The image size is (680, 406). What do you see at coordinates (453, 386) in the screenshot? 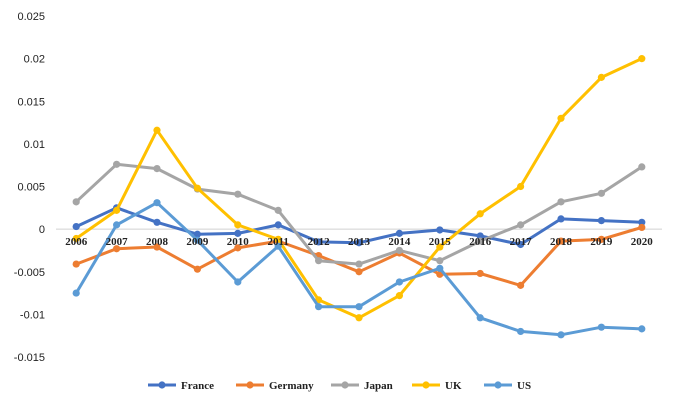
I see `legend-label: UK` at bounding box center [453, 386].